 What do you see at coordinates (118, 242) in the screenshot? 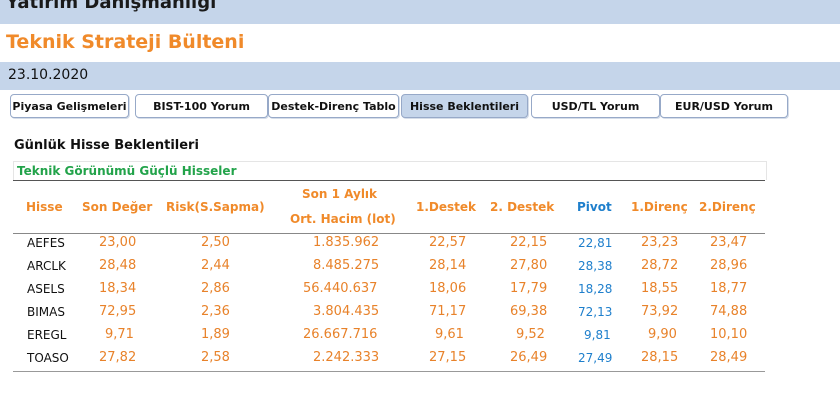
I see `cell-son-deger: 23,00` at bounding box center [118, 242].